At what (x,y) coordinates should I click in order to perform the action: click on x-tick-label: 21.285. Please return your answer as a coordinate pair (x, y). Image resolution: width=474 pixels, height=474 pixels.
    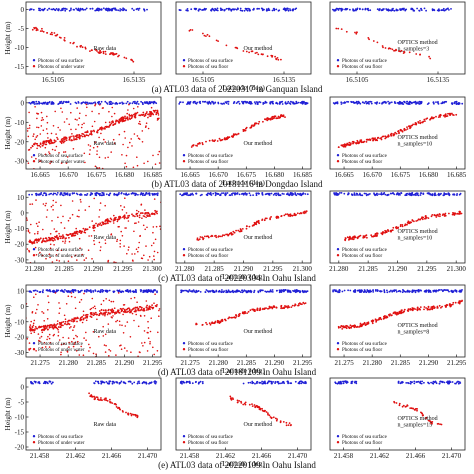
    Looking at the image, I should click on (65, 269).